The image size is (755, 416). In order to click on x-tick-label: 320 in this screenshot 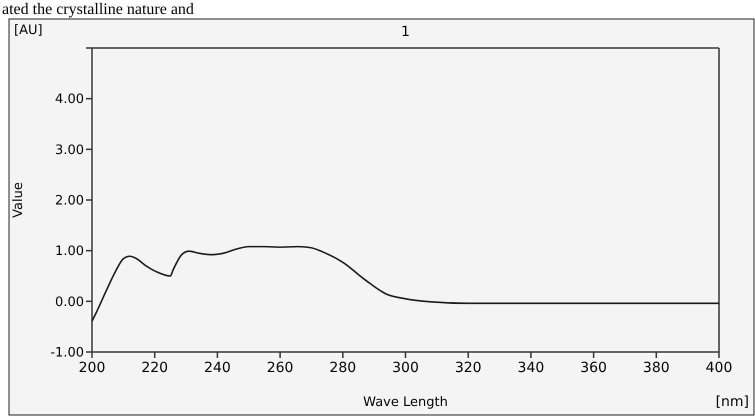, I will do `click(468, 368)`.